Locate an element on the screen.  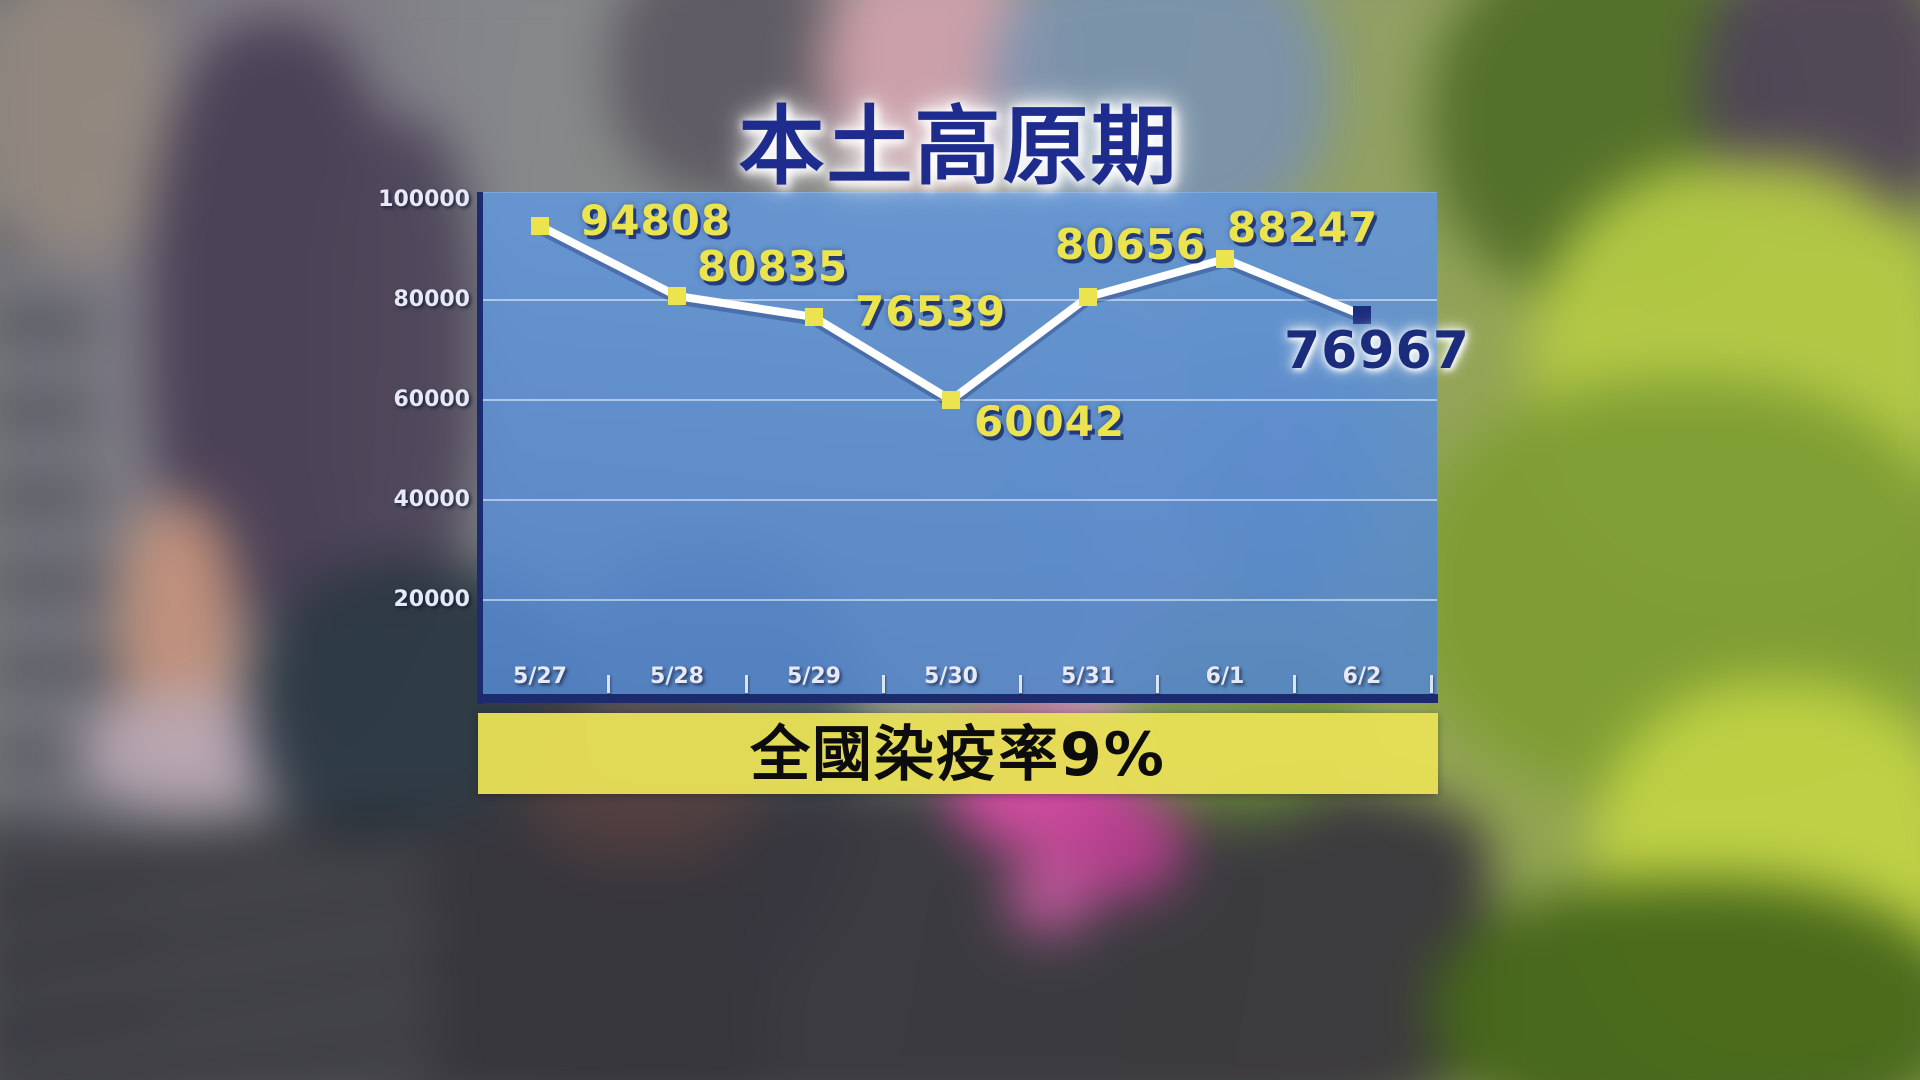
x-axis-label: 6/2 is located at coordinates (1362, 676).